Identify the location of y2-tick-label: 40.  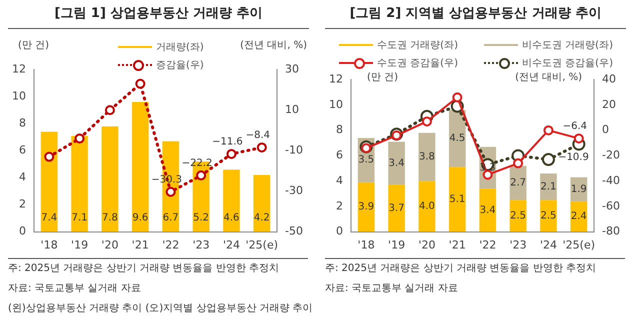
(609, 79).